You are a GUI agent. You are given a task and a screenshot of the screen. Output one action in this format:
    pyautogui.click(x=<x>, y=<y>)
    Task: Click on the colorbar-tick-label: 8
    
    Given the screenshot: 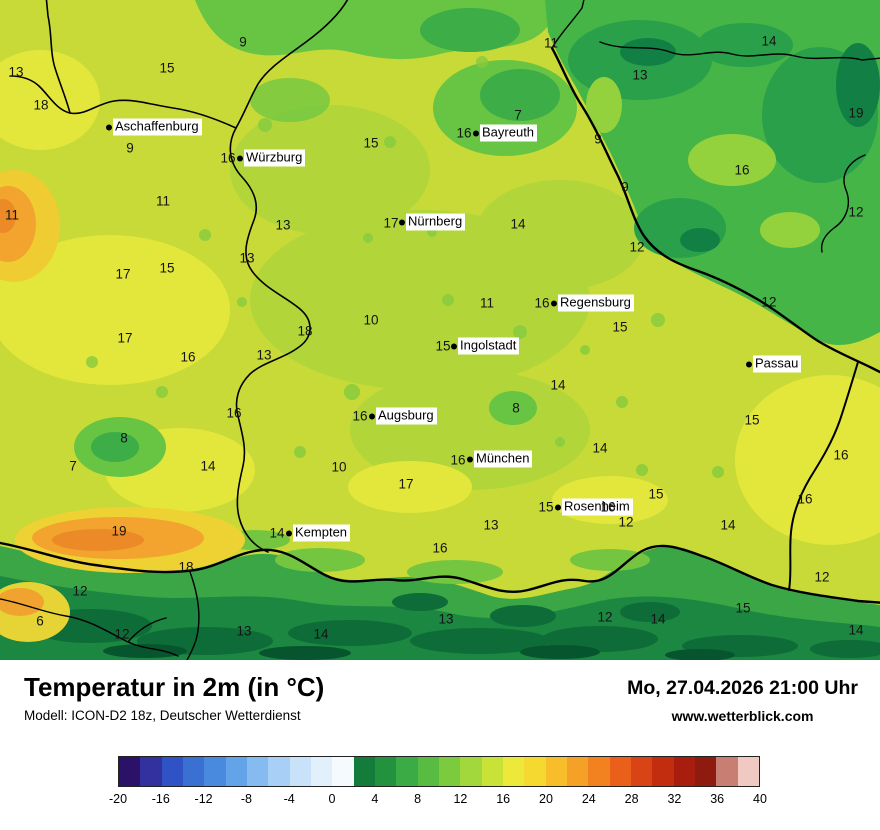 What is the action you would take?
    pyautogui.click(x=418, y=799)
    